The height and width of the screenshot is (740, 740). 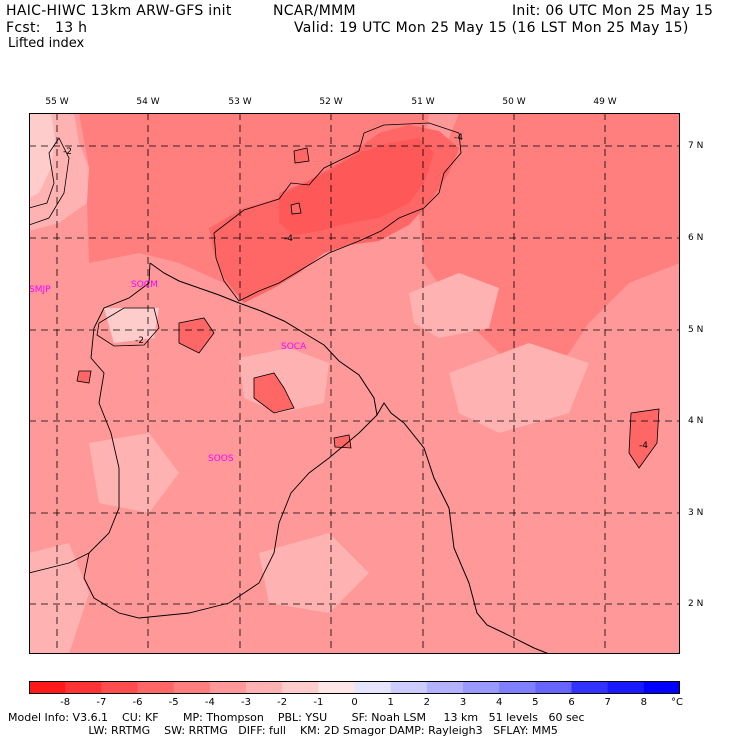 I want to click on color-bar-unit: °C, so click(x=677, y=702).